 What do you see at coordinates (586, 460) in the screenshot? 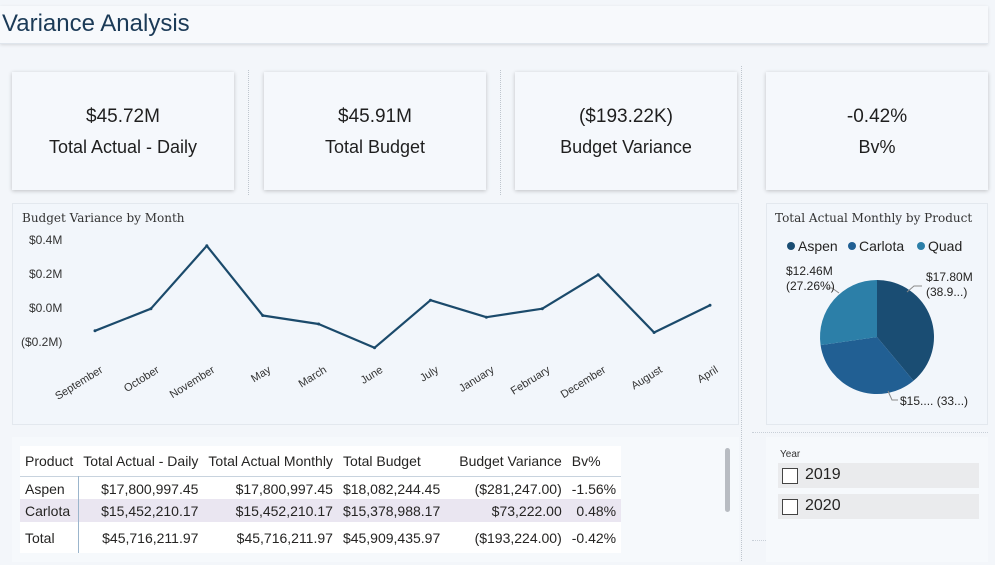
I see `column-header: Bv%` at bounding box center [586, 460].